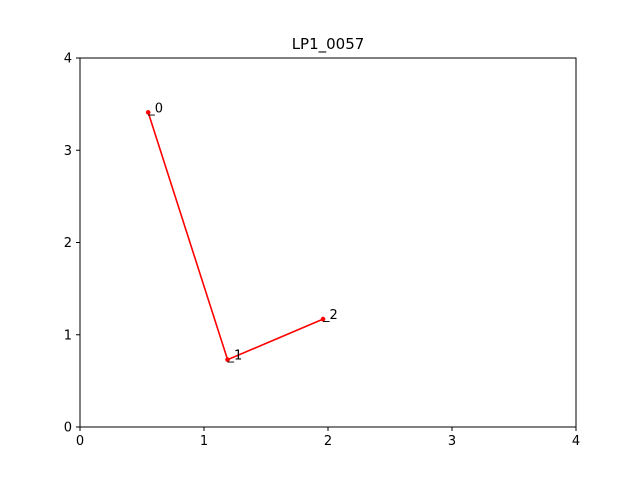 The width and height of the screenshot is (640, 480). I want to click on y-tick-label: 3, so click(68, 151).